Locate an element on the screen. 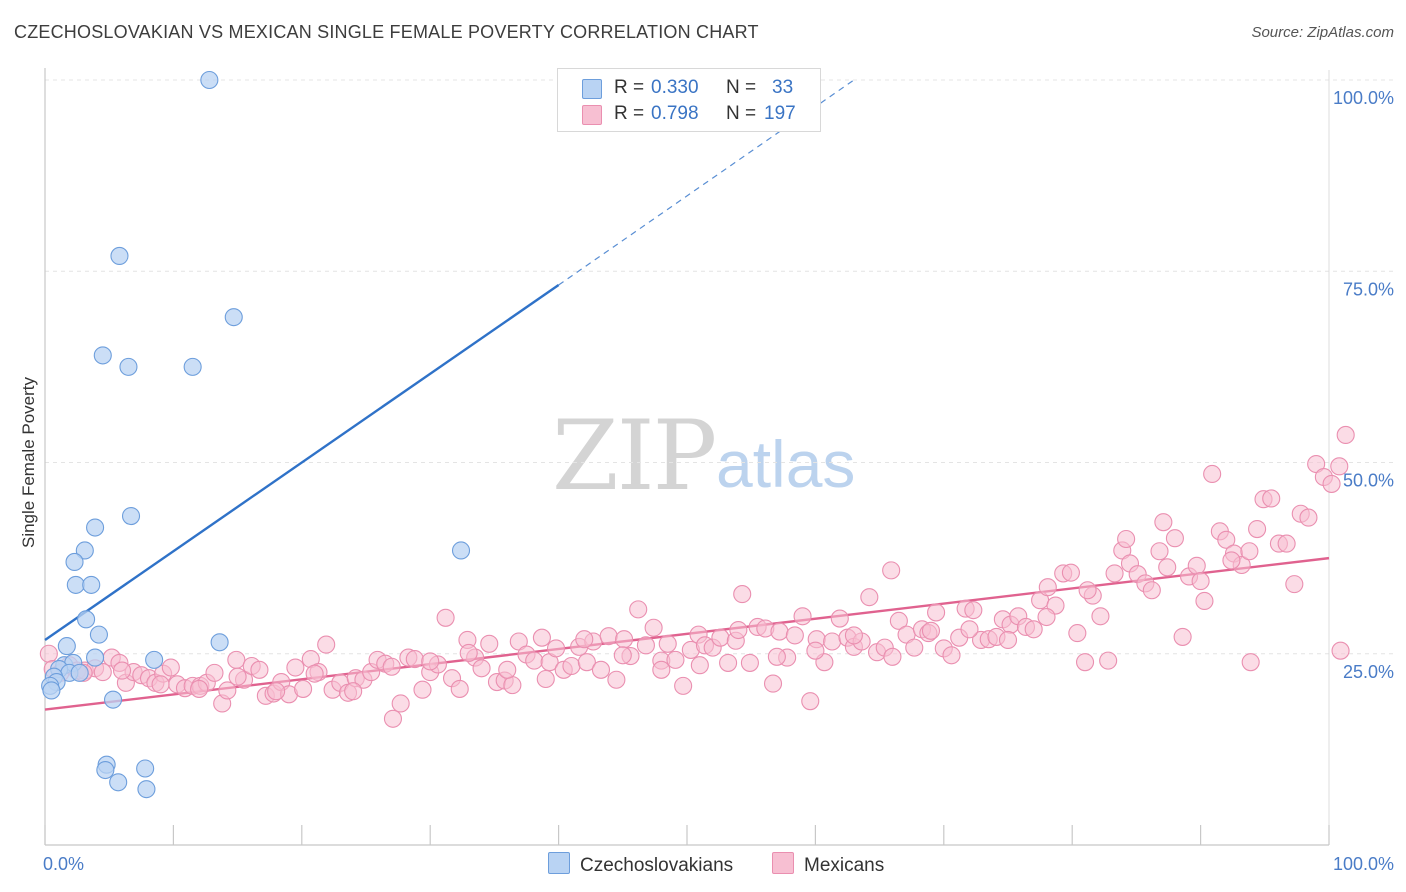  legend-r-value: 0.798 is located at coordinates (675, 113).